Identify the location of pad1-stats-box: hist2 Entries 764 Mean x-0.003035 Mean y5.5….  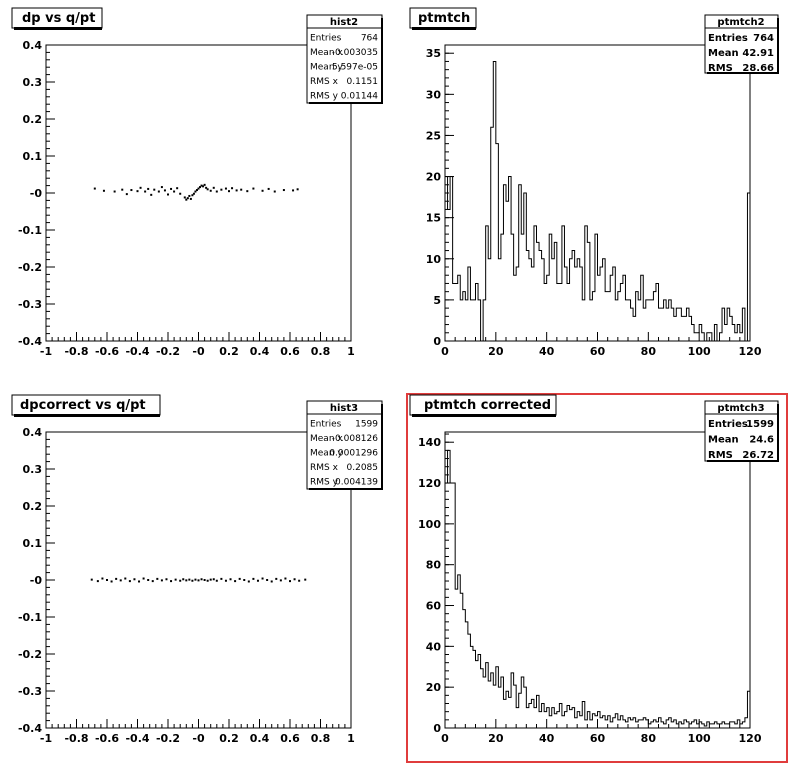
(344, 59).